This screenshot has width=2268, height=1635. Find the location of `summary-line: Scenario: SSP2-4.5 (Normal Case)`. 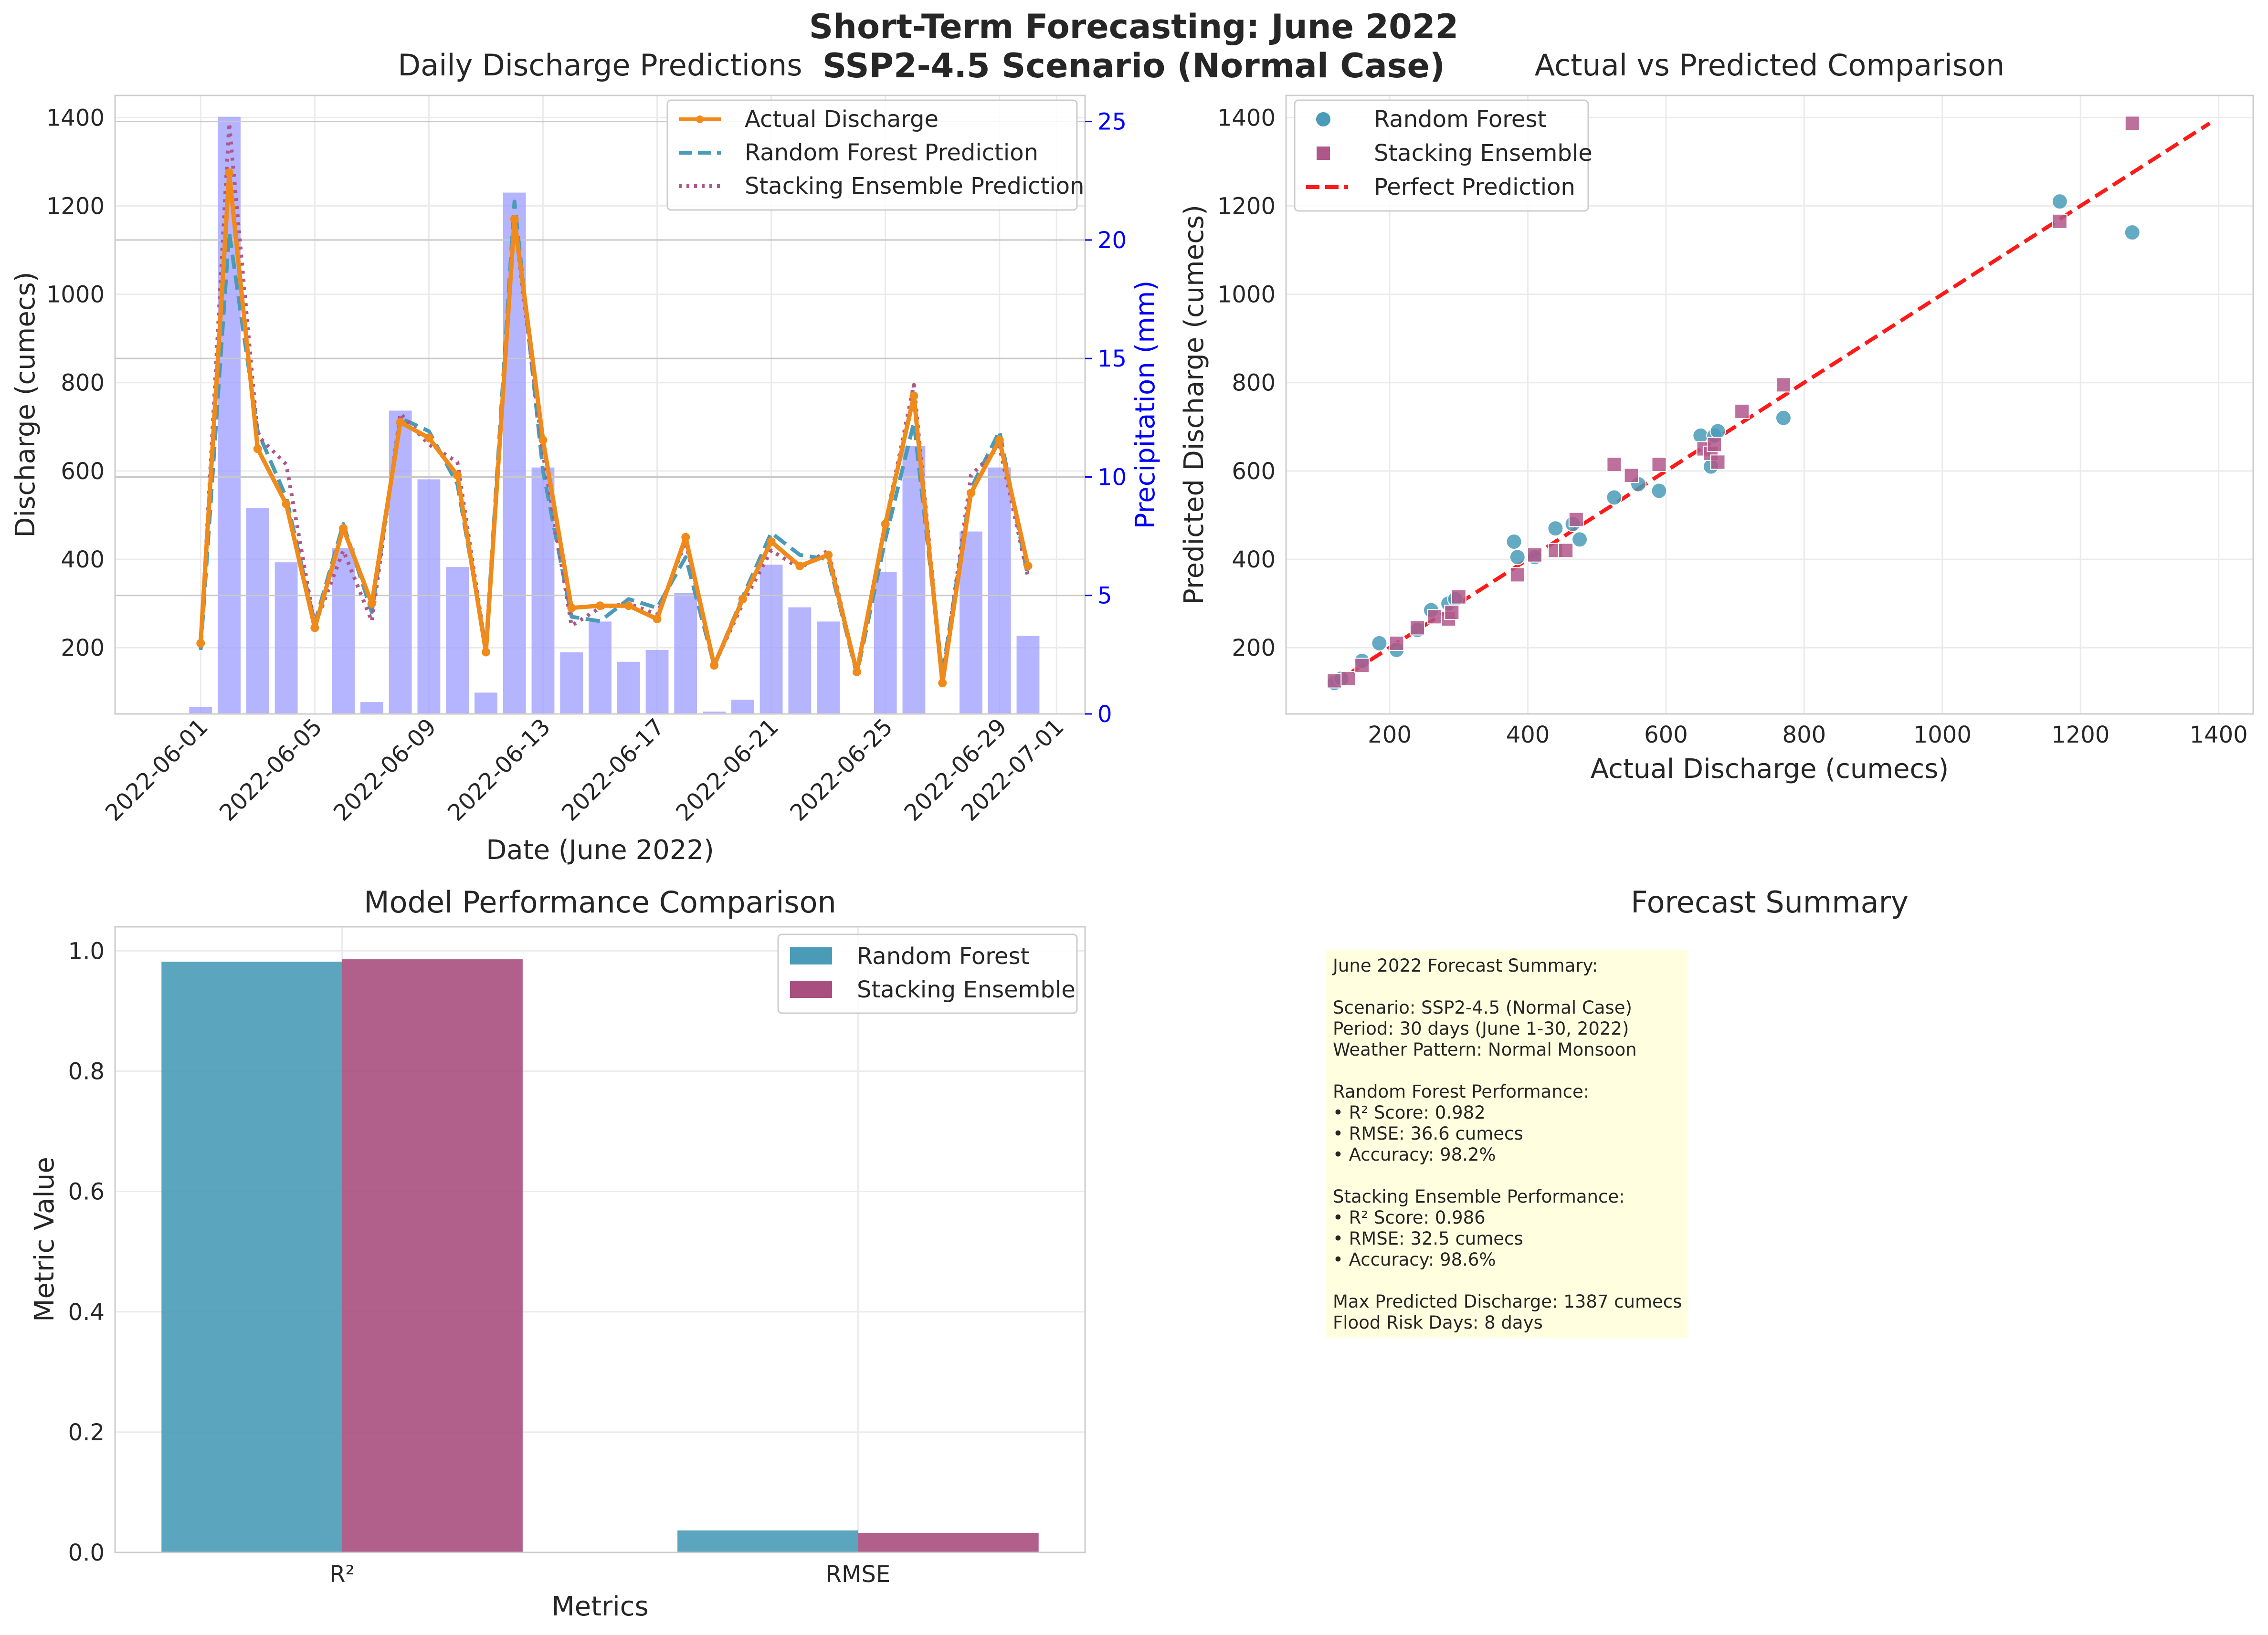

summary-line: Scenario: SSP2-4.5 (Normal Case) is located at coordinates (1483, 1007).